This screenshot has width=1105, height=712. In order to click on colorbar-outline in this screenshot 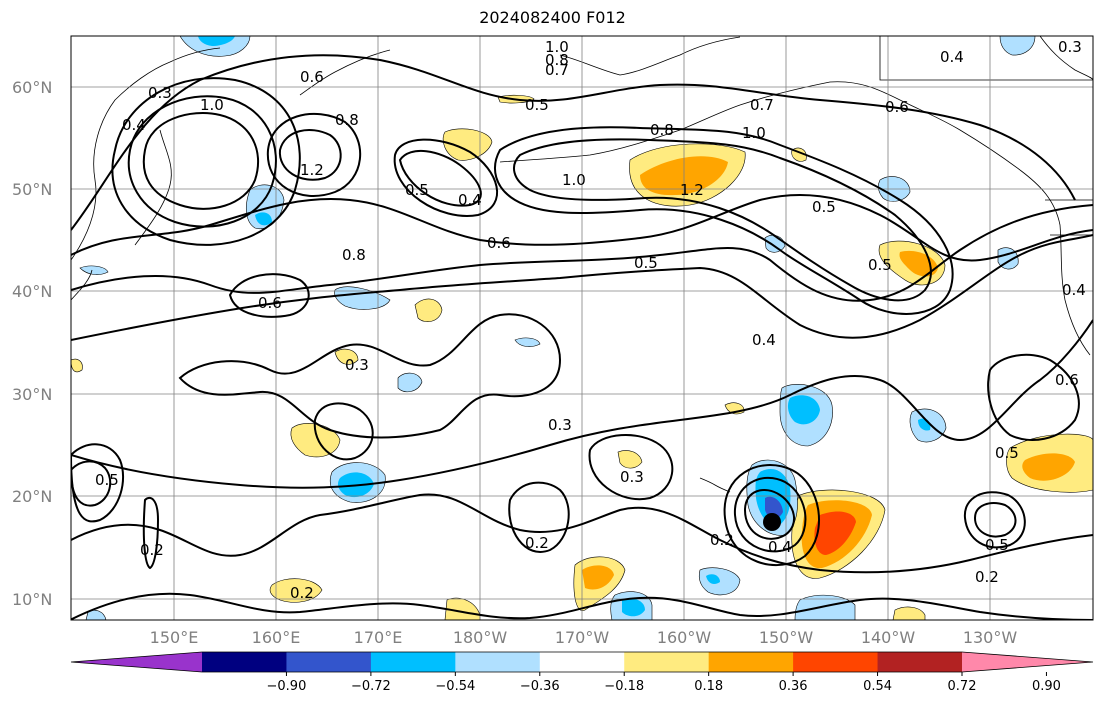, I will do `click(582, 662)`.